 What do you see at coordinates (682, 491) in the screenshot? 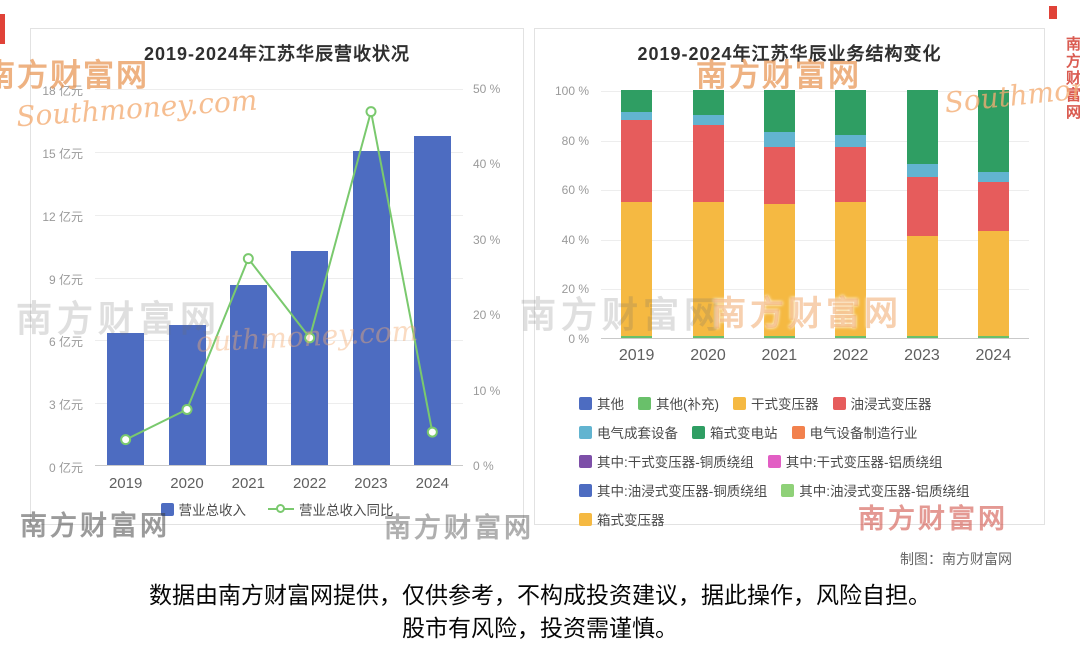
I see `legend-label: 其中:油浸式变压器-铜质绕组` at bounding box center [682, 491].